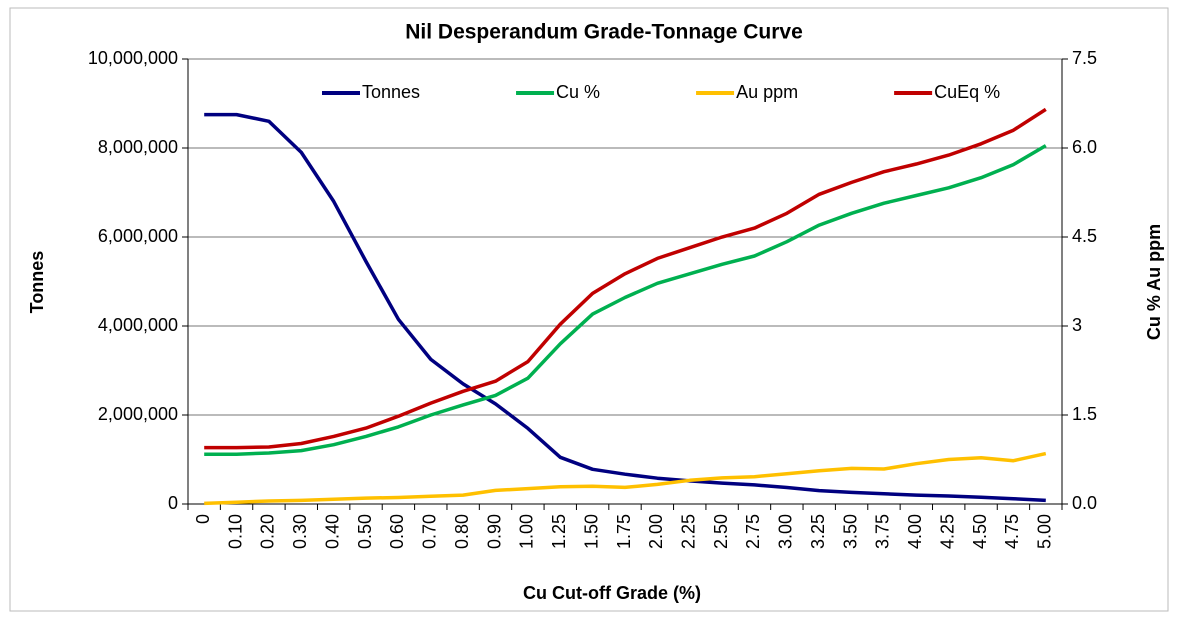 Image resolution: width=1178 pixels, height=619 pixels. What do you see at coordinates (300, 531) in the screenshot?
I see `x-tick-label: 0.30` at bounding box center [300, 531].